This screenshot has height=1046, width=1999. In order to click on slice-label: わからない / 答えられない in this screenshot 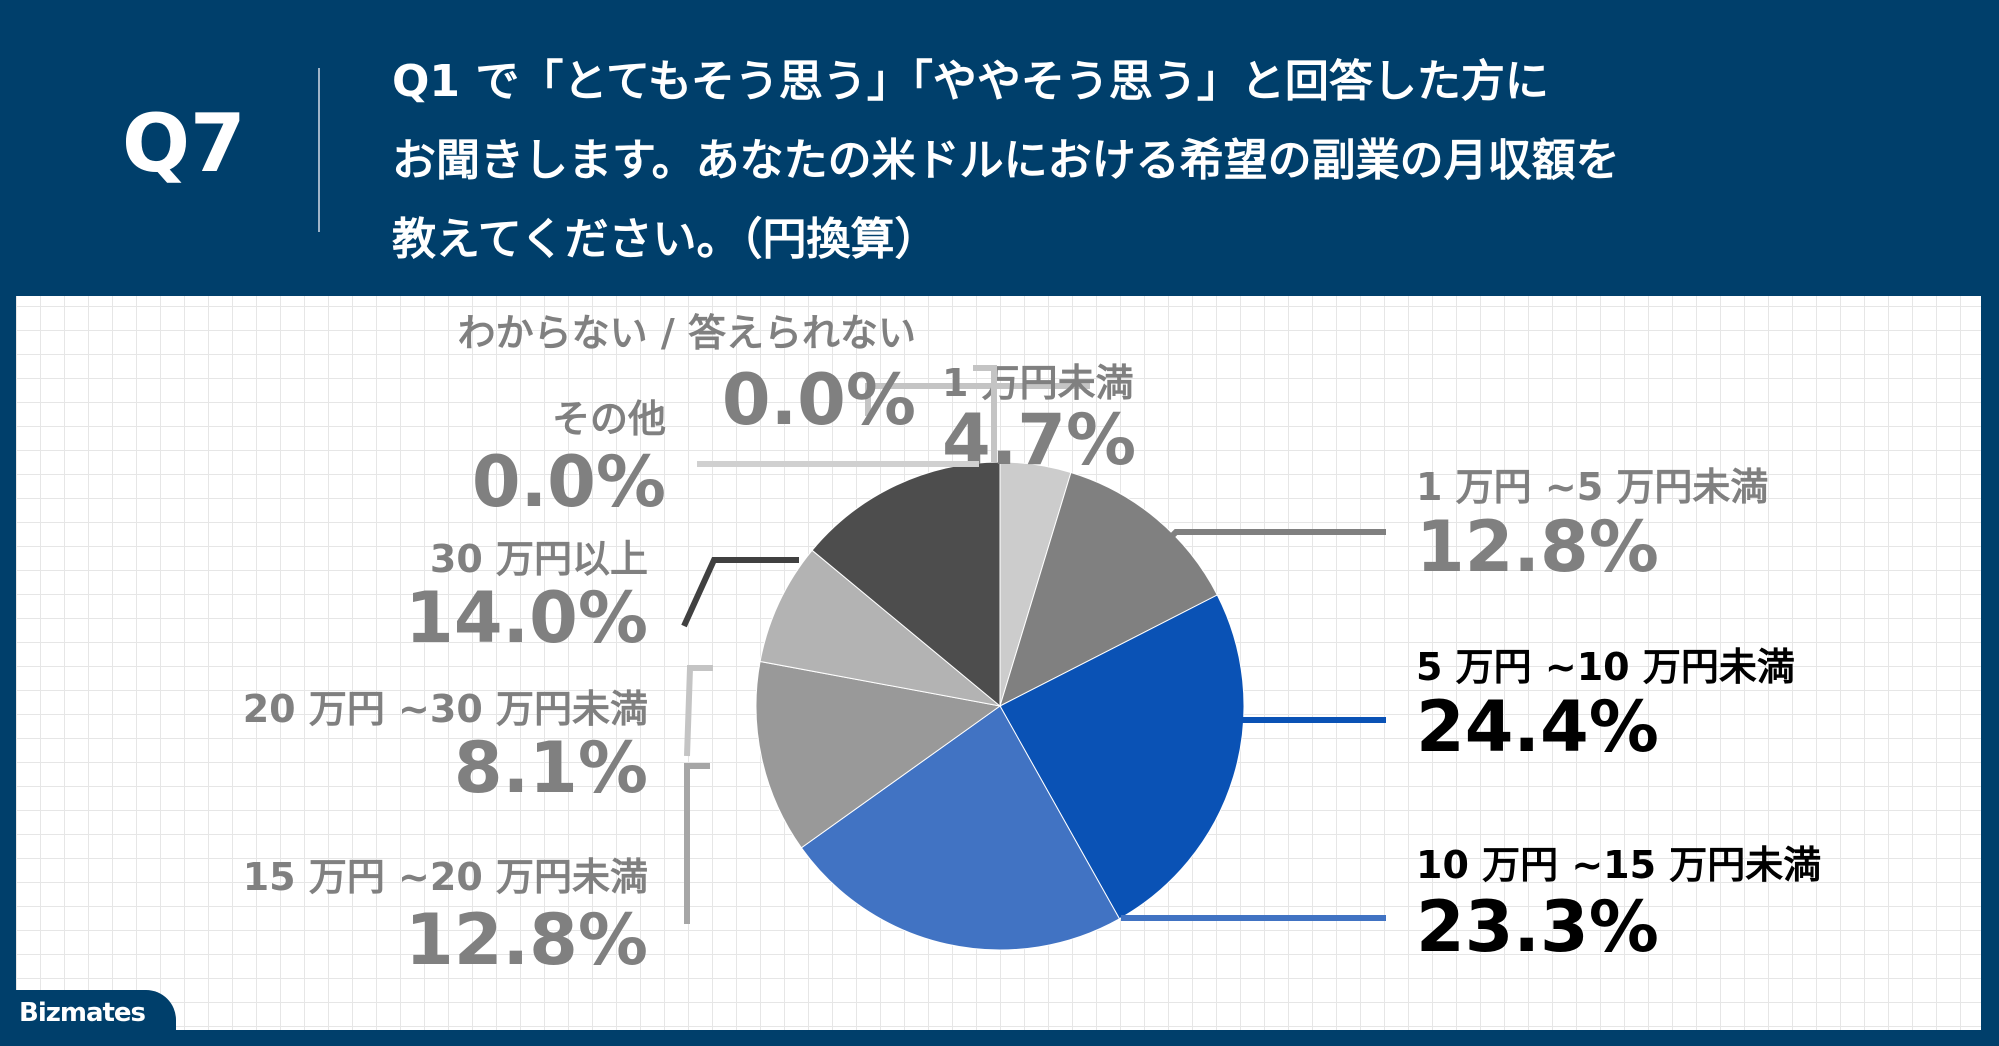, I will do `click(687, 333)`.